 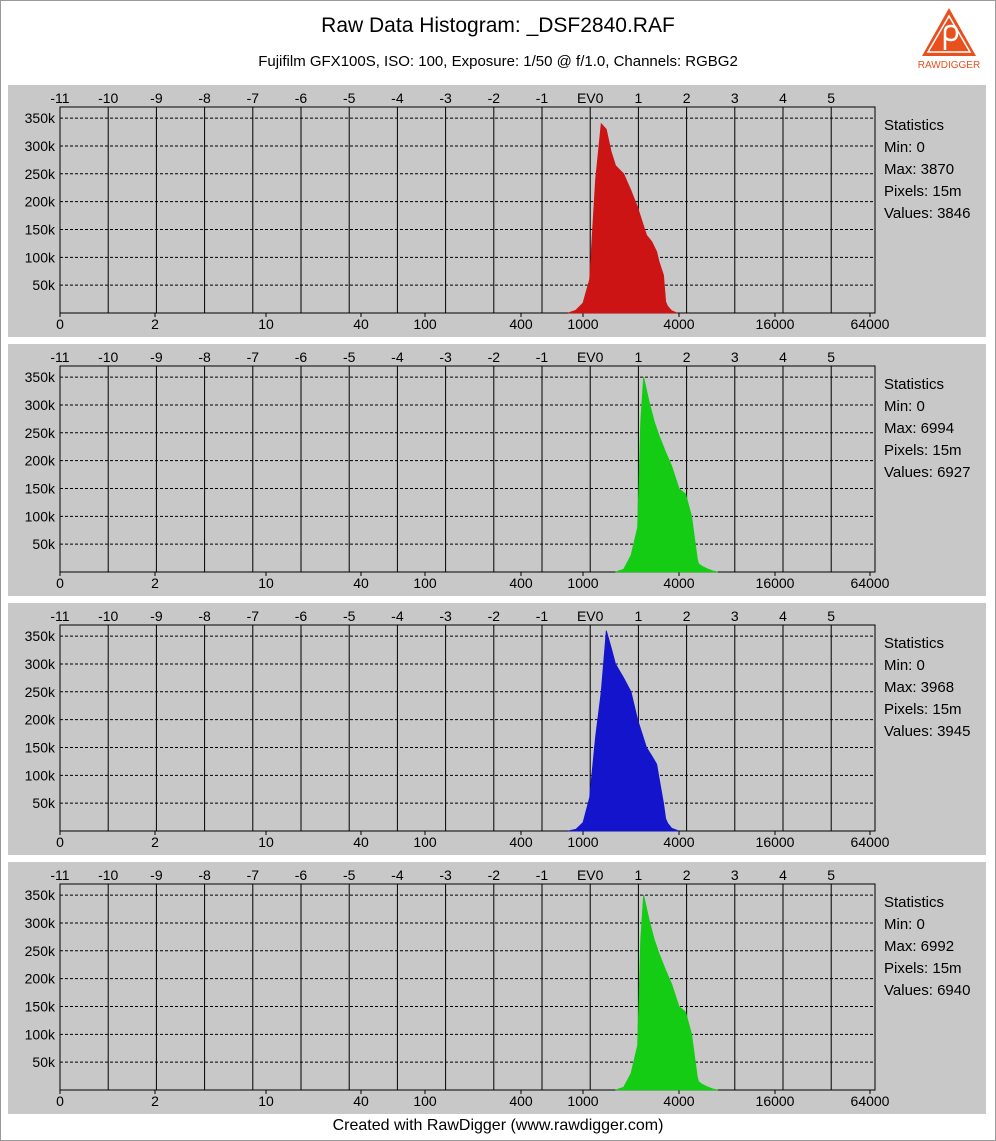 What do you see at coordinates (949, 65) in the screenshot?
I see `logo-text: RAWDIGGER` at bounding box center [949, 65].